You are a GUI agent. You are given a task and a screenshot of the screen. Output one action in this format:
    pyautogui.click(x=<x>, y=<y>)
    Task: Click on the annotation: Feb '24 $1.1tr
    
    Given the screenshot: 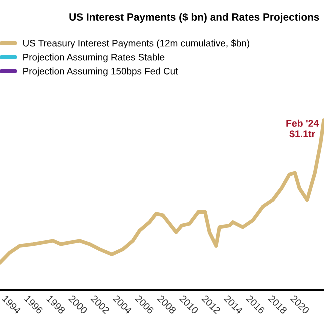 What is the action you would take?
    pyautogui.click(x=303, y=129)
    